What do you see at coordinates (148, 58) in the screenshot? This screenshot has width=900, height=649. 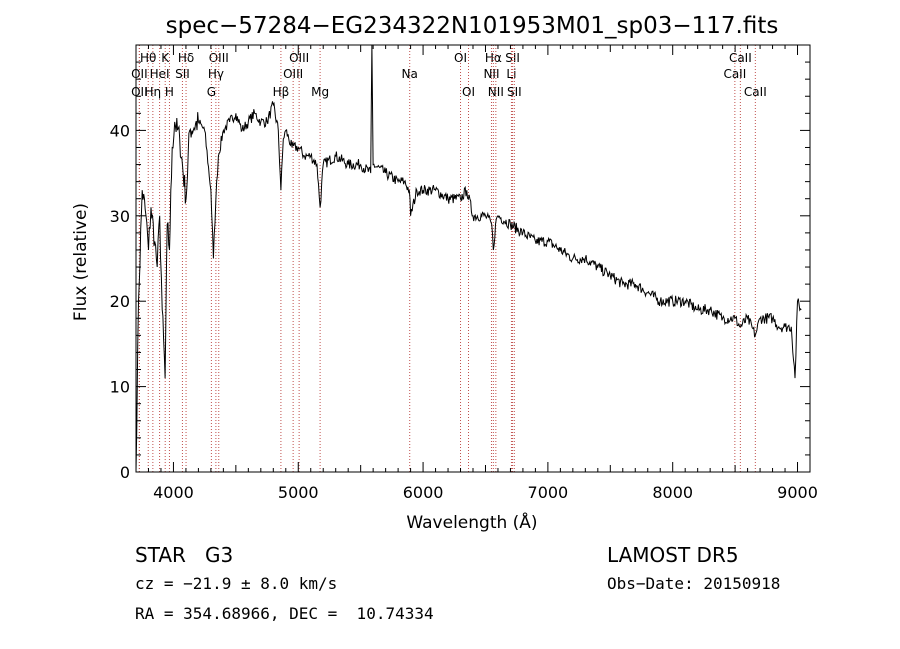 I see `spectral-line-label: Hθ` at bounding box center [148, 58].